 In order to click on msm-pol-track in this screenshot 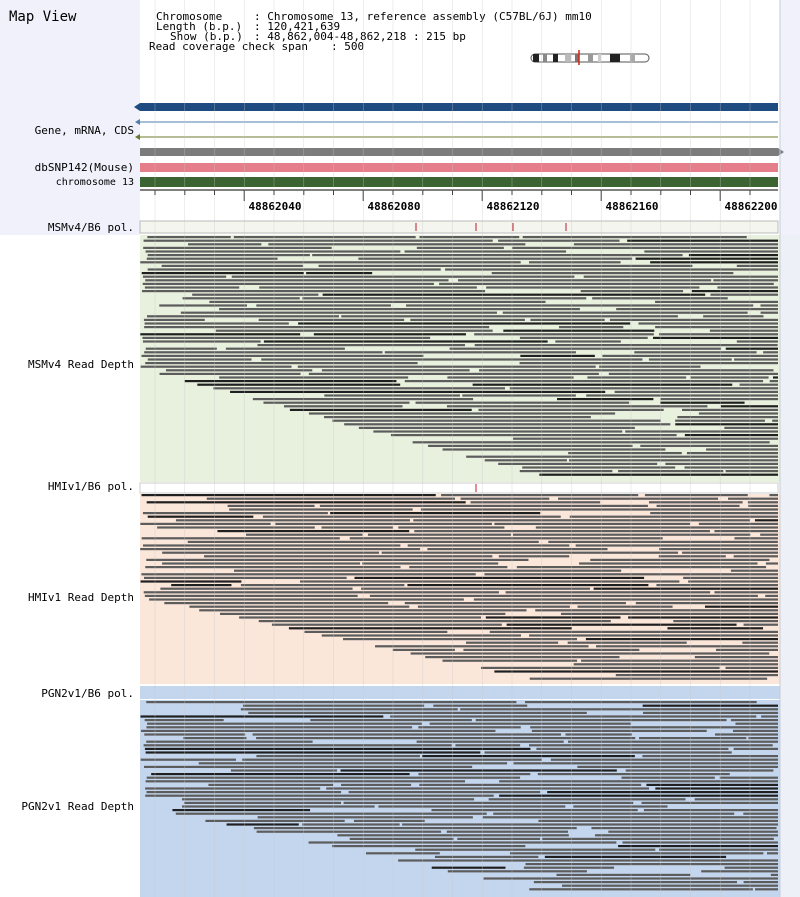, I will do `click(459, 227)`.